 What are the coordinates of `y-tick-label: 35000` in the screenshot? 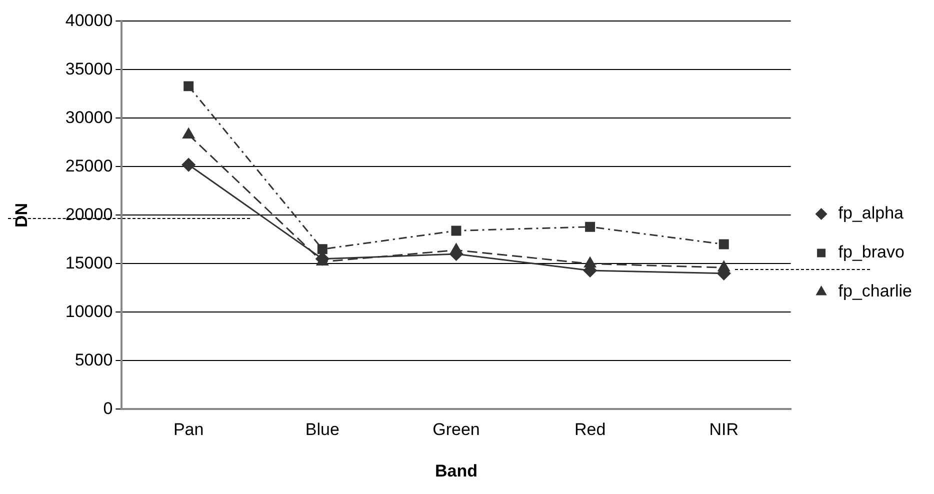 It's located at (89, 68).